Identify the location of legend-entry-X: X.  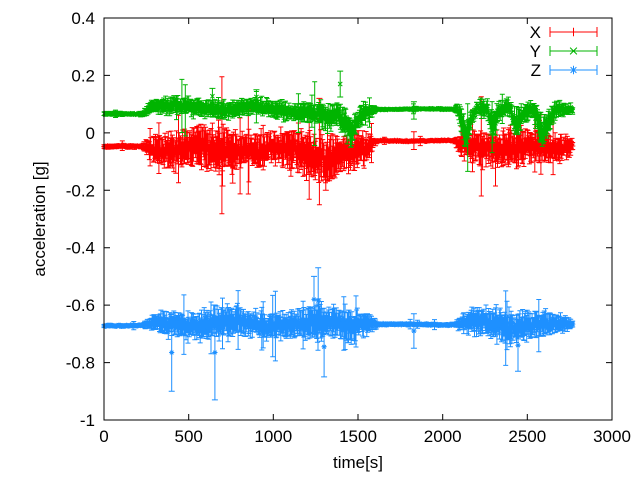
(564, 32).